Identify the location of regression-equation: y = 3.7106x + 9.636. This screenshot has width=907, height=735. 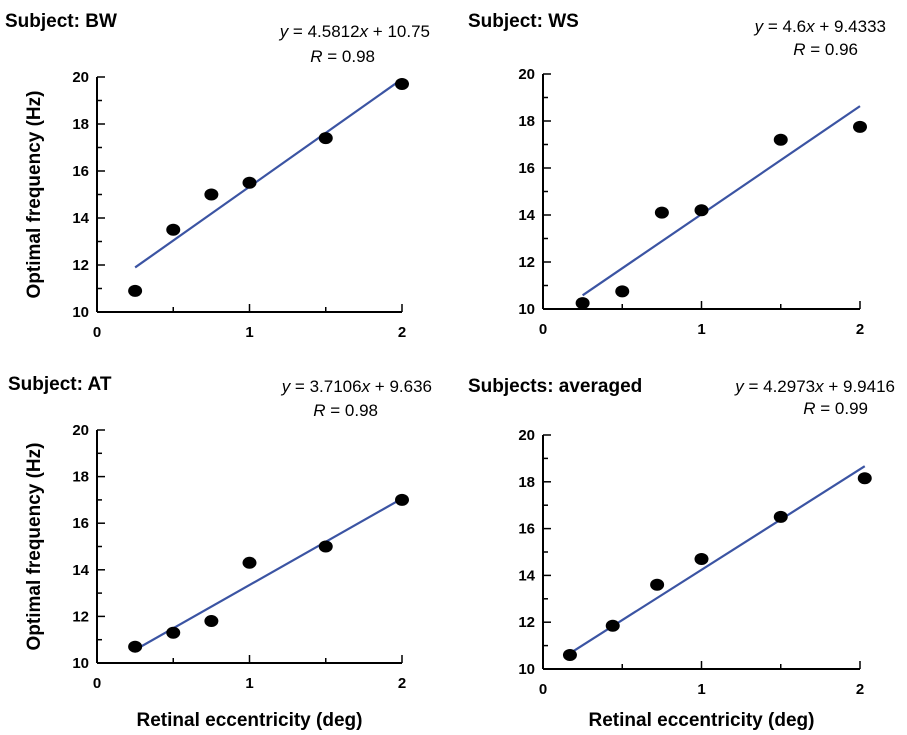
(356, 386).